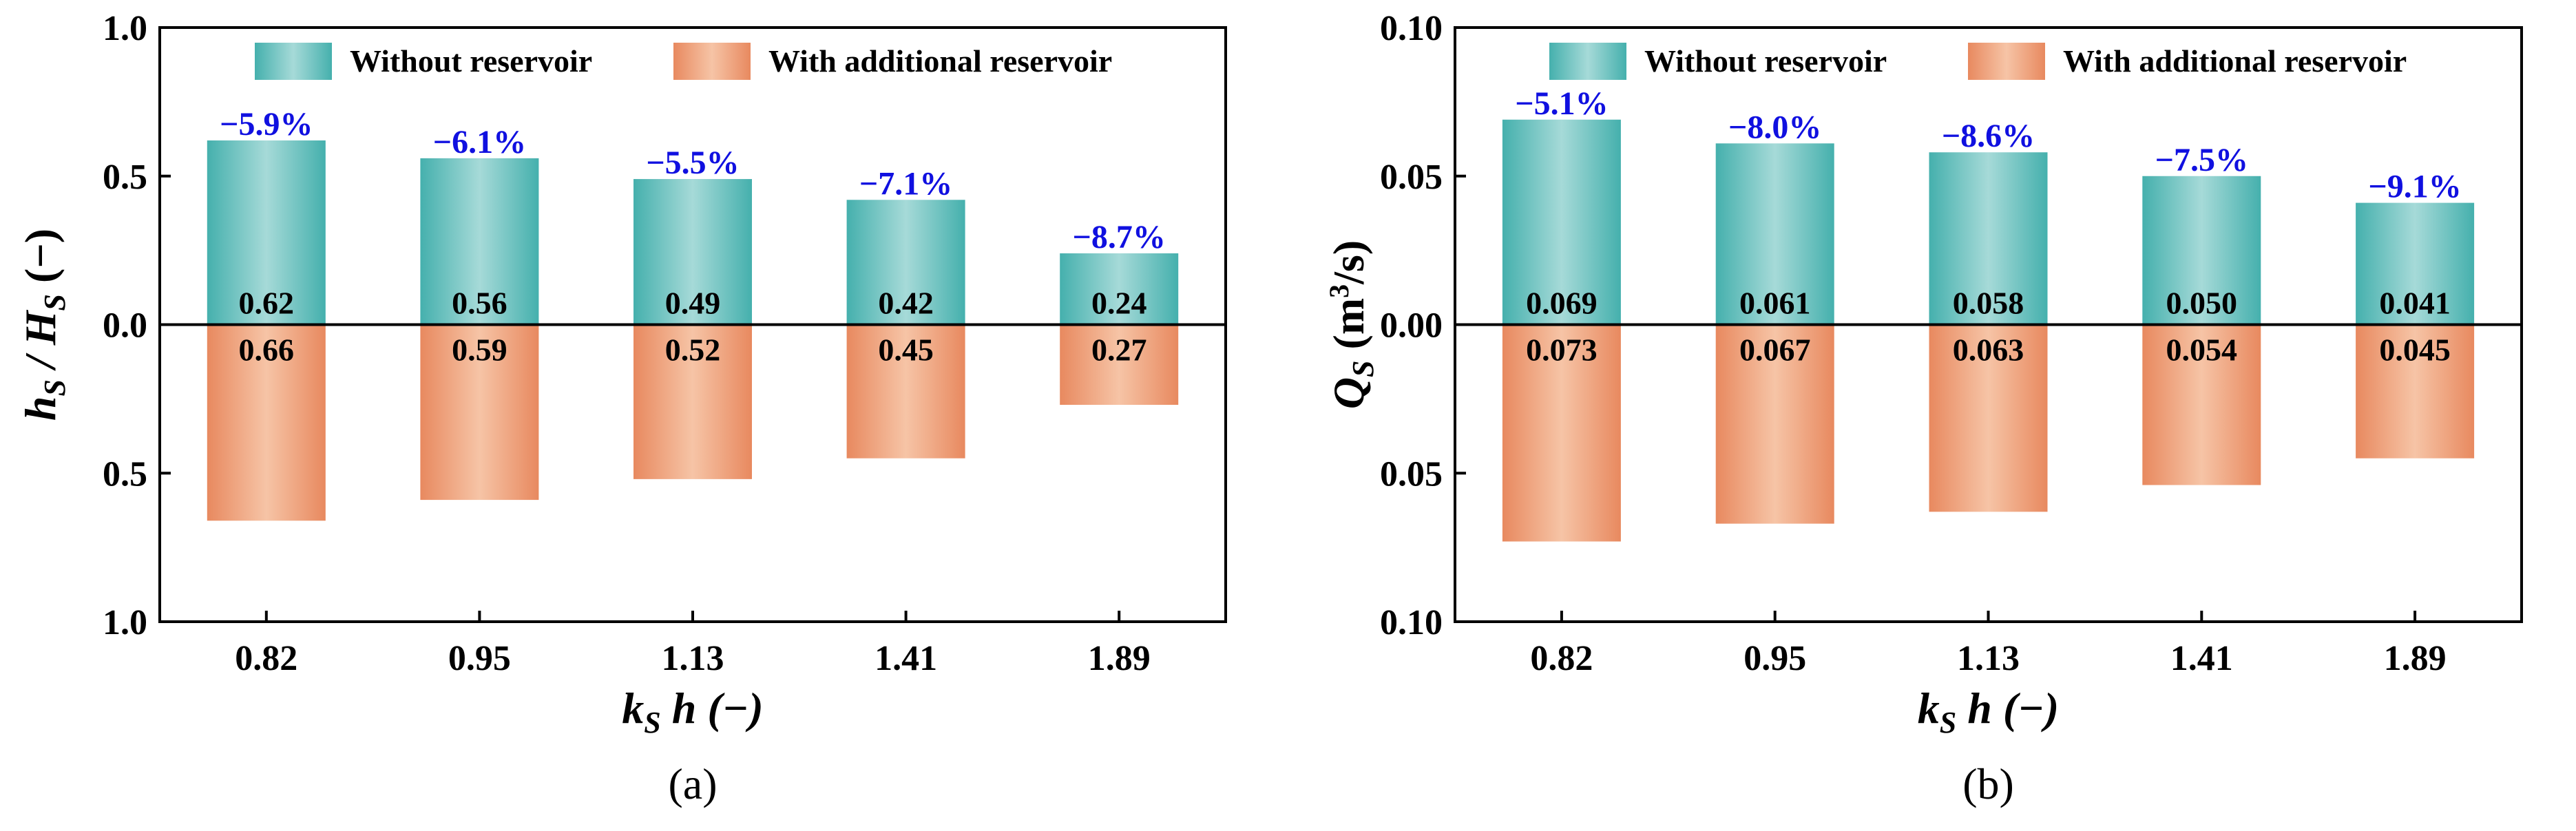 This screenshot has width=2576, height=831. What do you see at coordinates (125, 326) in the screenshot?
I see `y-tick-label: 0.0` at bounding box center [125, 326].